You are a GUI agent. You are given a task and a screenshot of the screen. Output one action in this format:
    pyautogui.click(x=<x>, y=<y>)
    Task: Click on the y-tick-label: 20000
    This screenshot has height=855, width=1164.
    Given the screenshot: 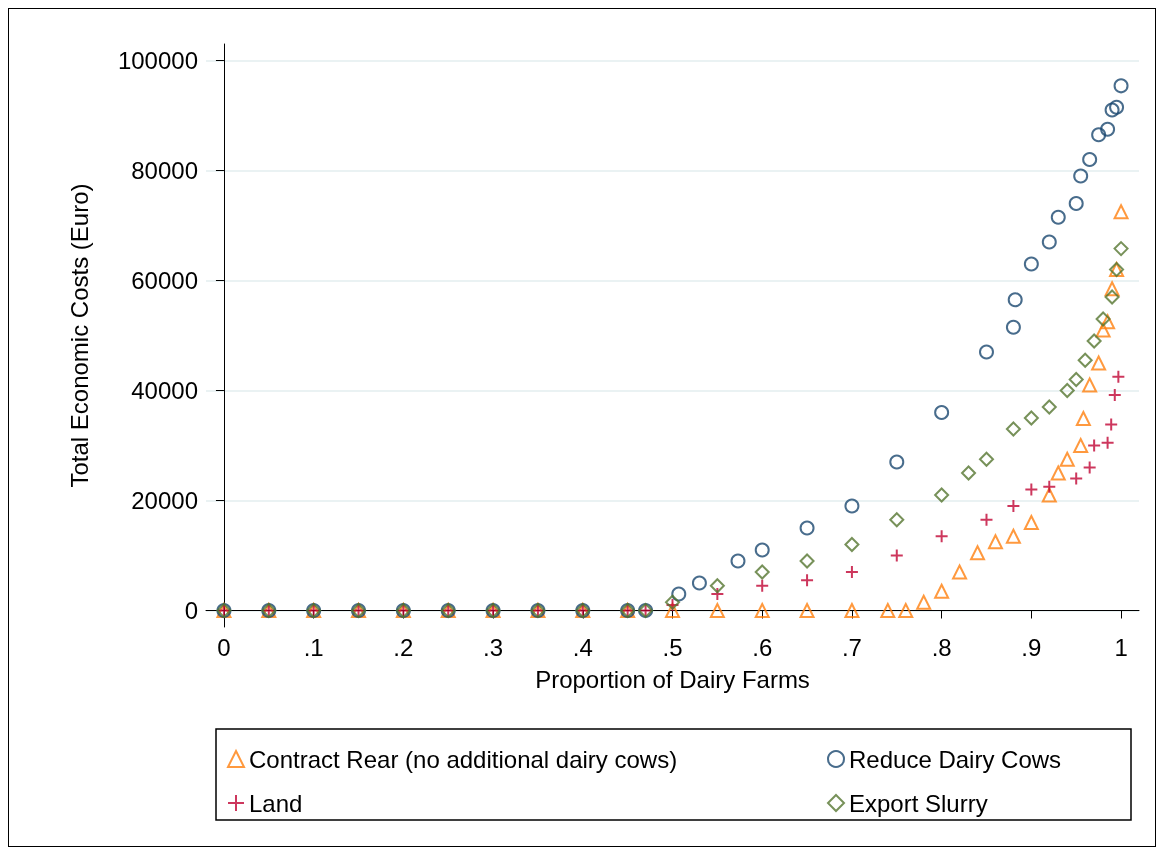 What is the action you would take?
    pyautogui.click(x=164, y=500)
    